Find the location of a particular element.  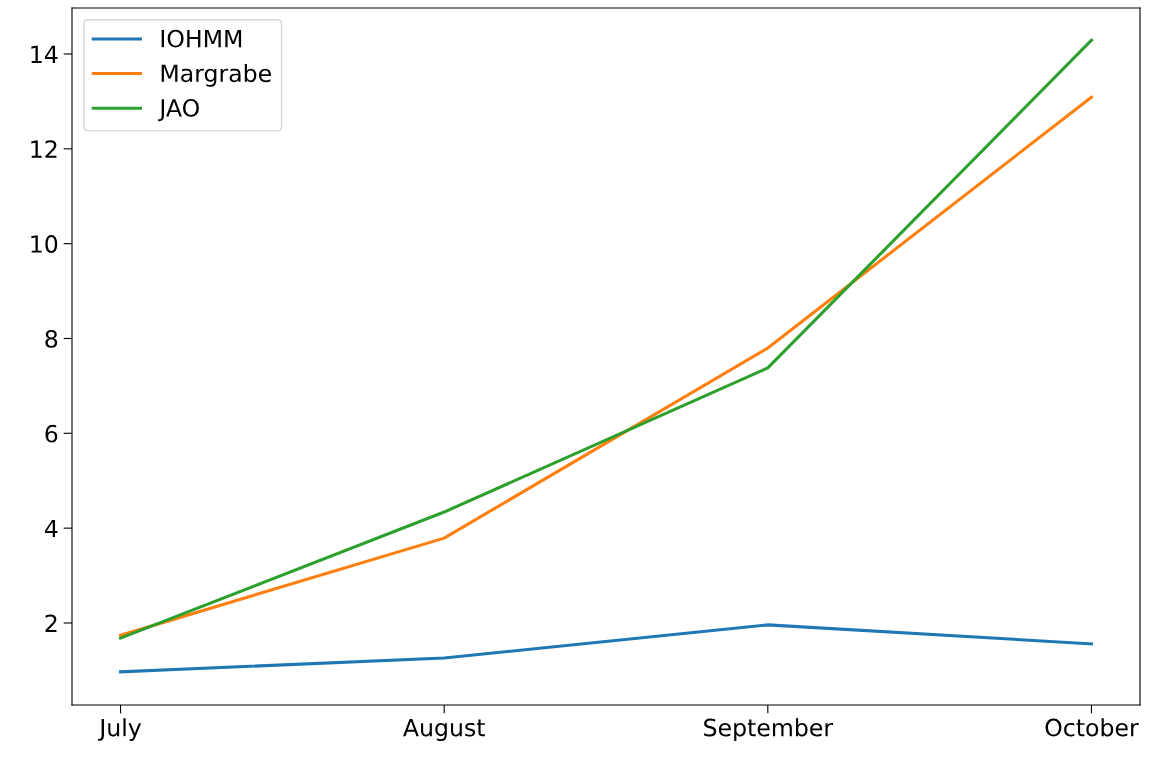

y-tick-label: 10 is located at coordinates (44, 244).